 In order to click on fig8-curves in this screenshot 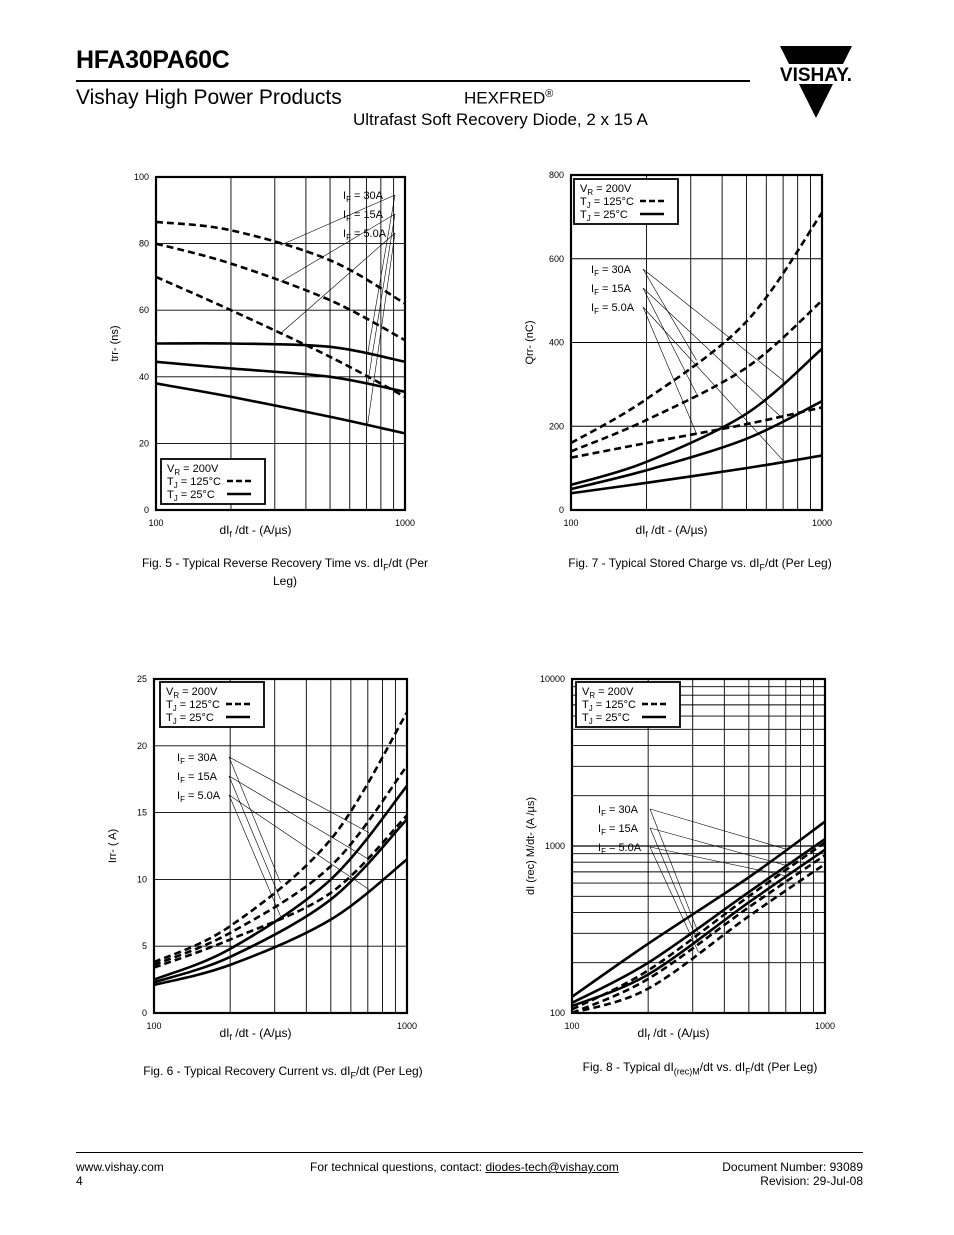, I will do `click(698, 916)`.